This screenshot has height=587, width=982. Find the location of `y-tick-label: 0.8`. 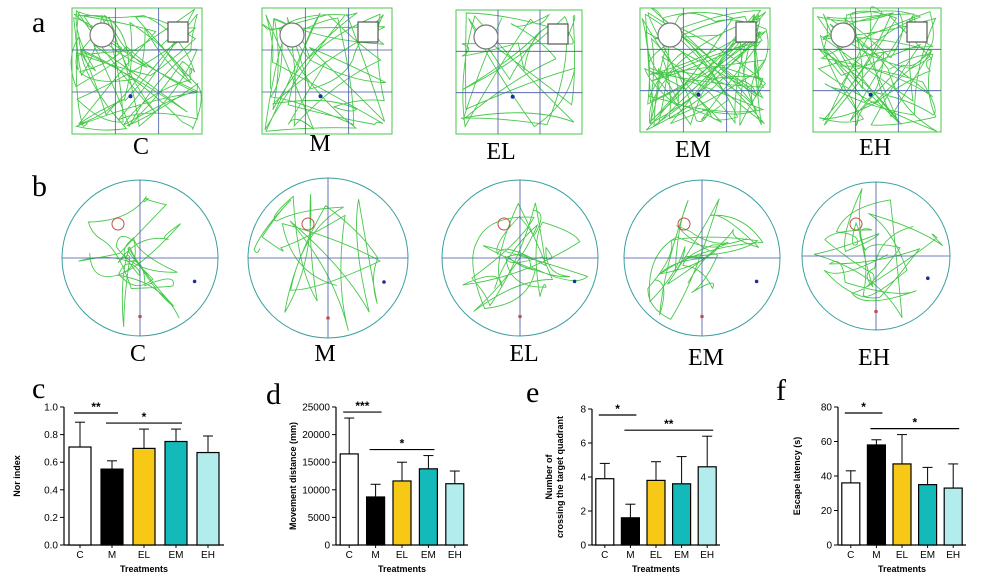

y-tick-label: 0.8 is located at coordinates (51, 435).